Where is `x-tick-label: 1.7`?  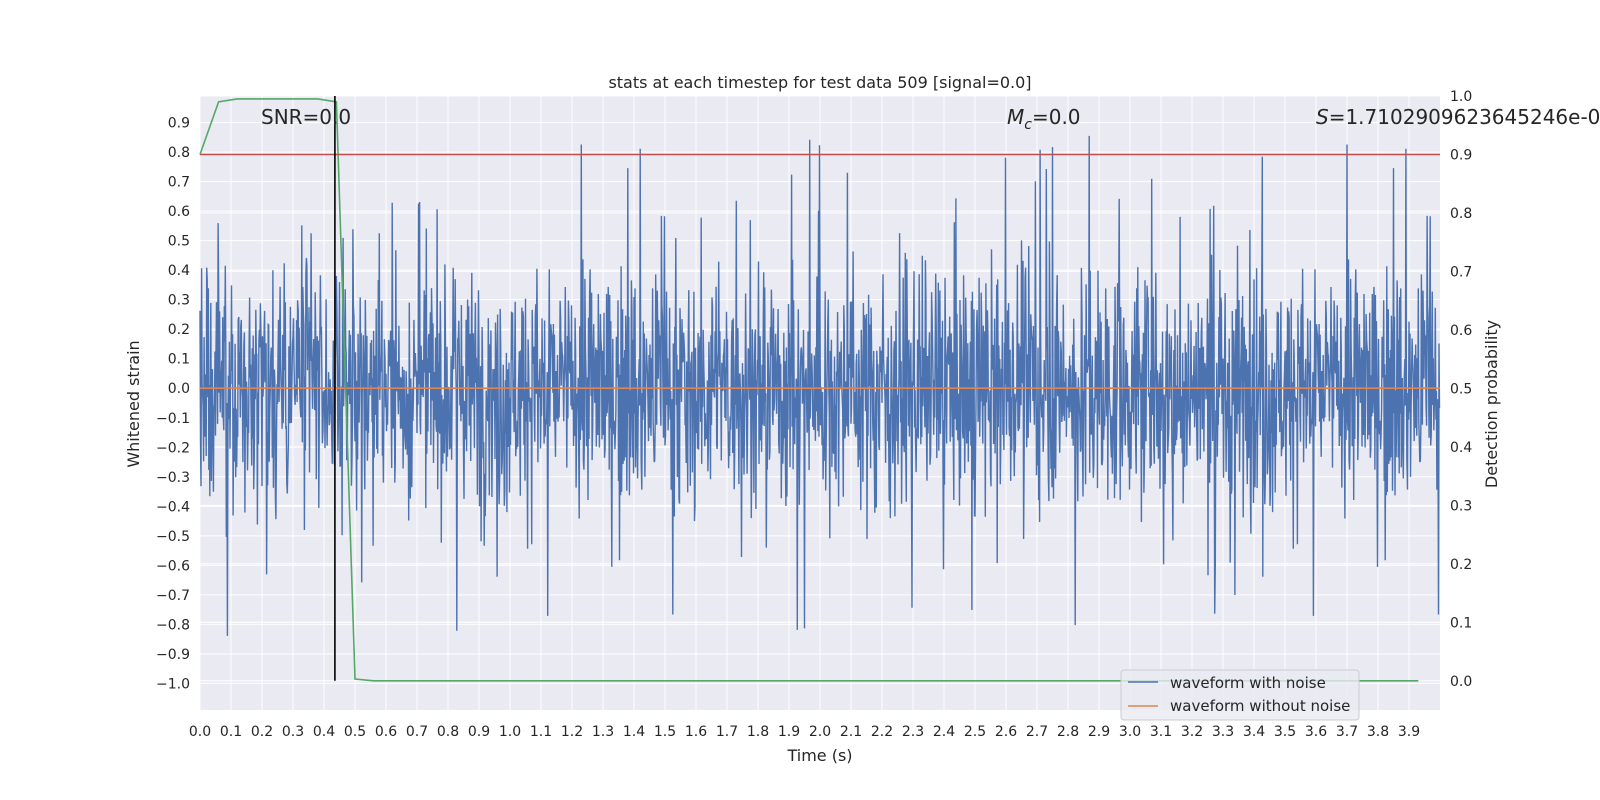
x-tick-label: 1.7 is located at coordinates (727, 732).